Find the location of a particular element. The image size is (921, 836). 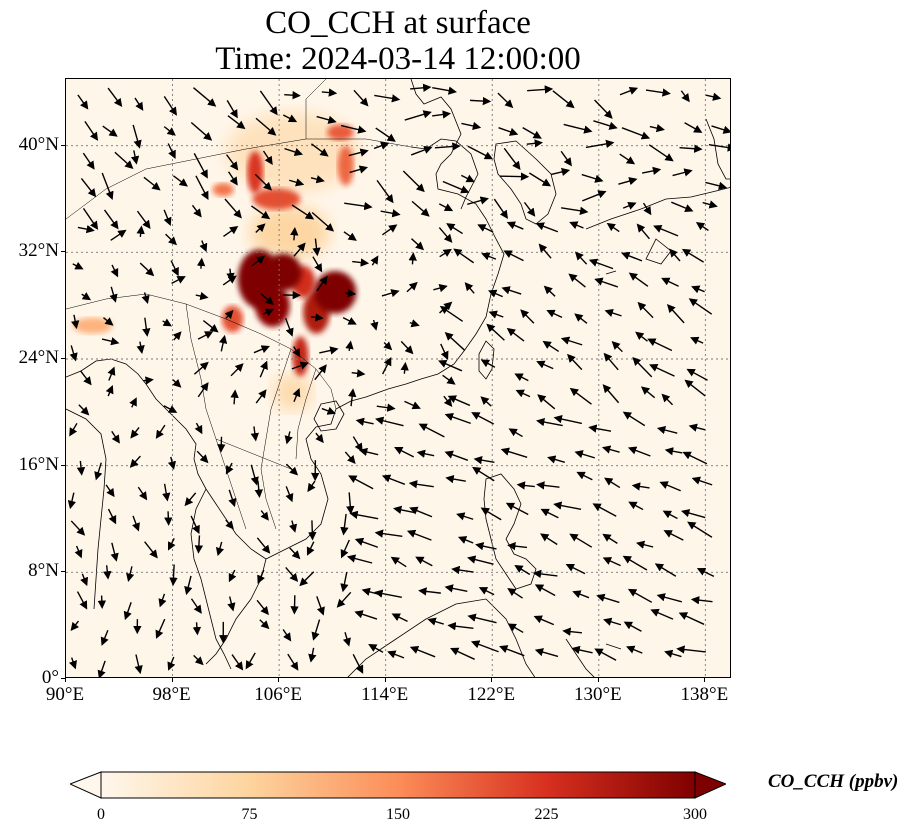

coast-indochina is located at coordinates (201, 459).